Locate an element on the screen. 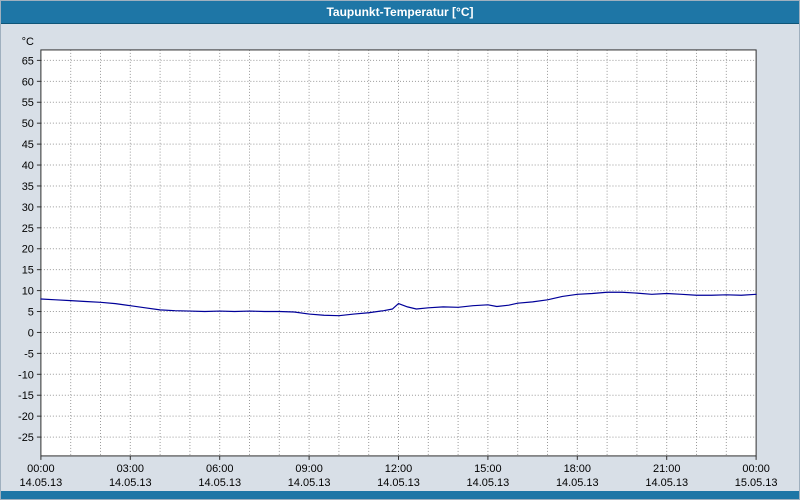  y-tick-label: 20 is located at coordinates (28, 250).